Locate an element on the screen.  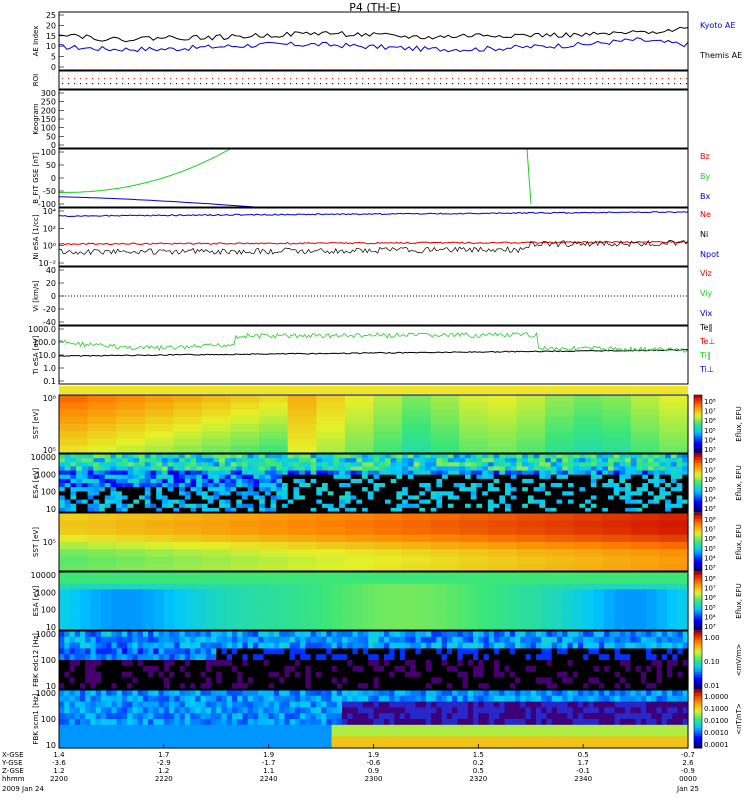
ylabel-esa-e: ESA [eV] is located at coordinates (36, 482).